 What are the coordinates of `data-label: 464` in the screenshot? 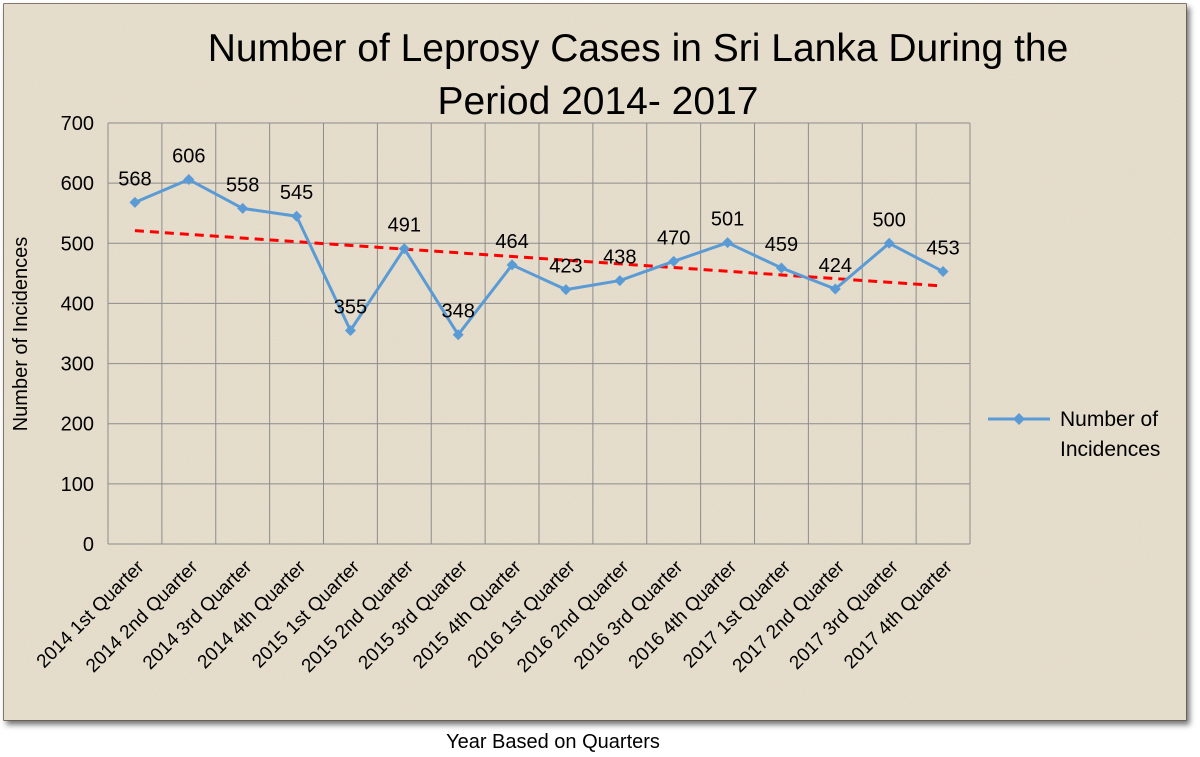 It's located at (511, 242).